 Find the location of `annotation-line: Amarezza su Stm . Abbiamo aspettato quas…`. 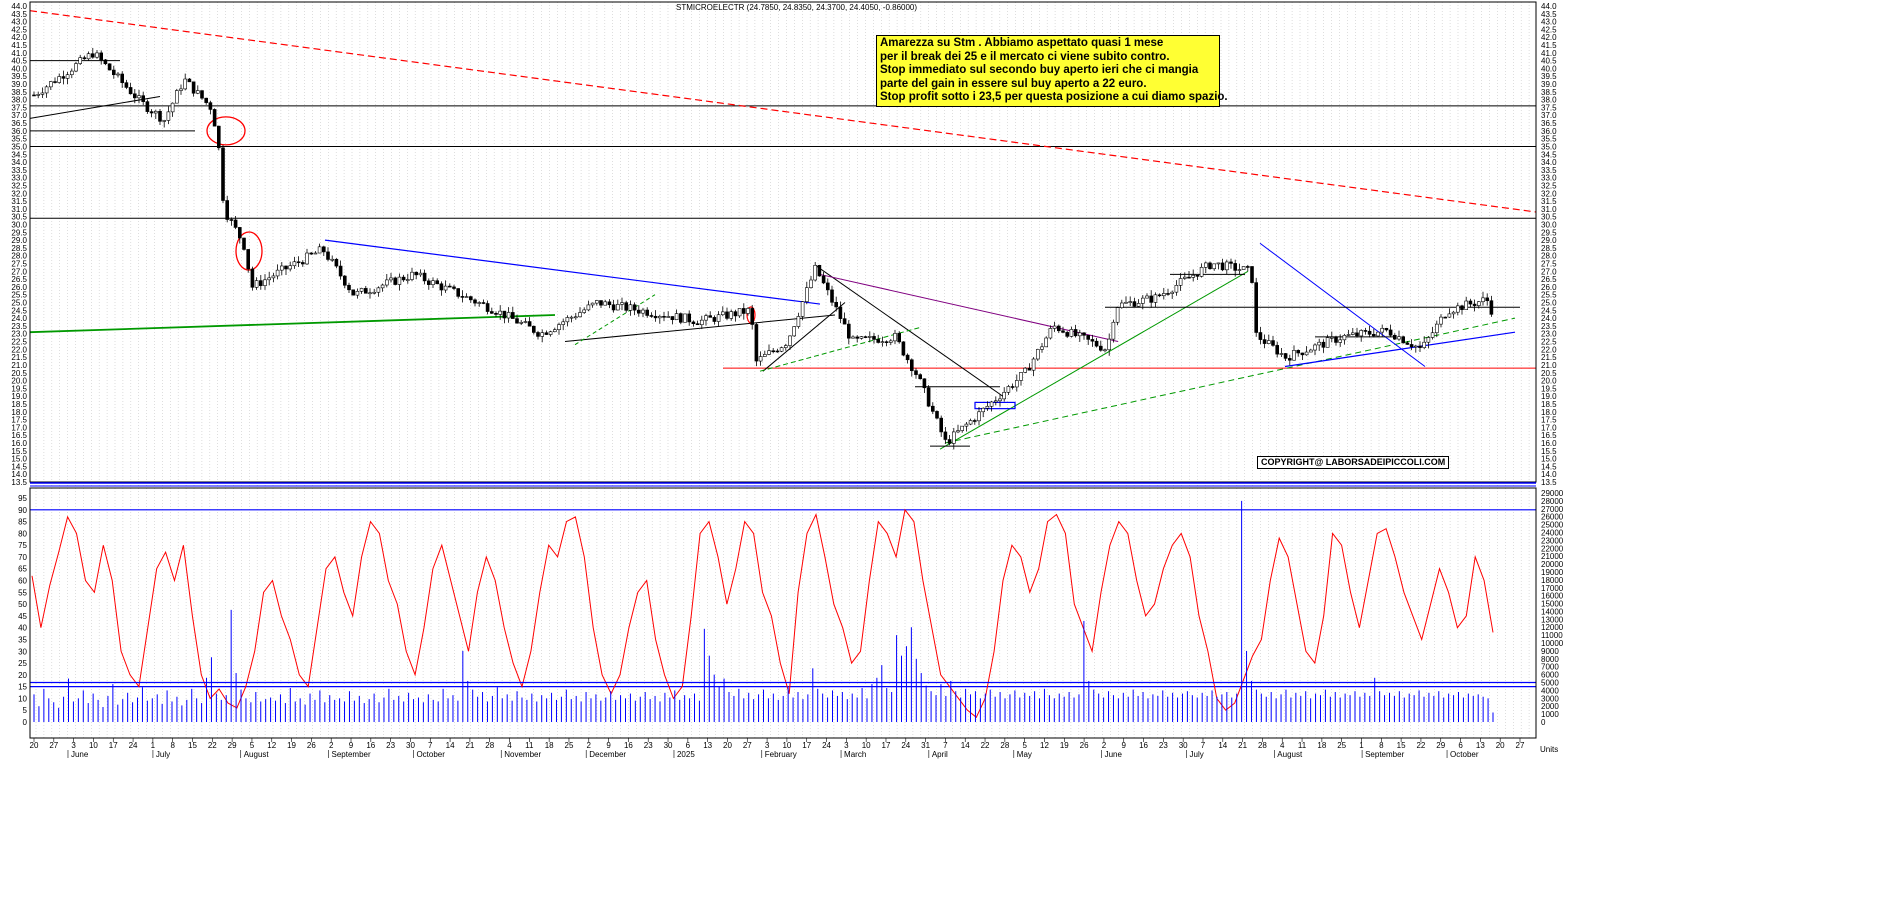

annotation-line: Amarezza su Stm . Abbiamo aspettato quas… is located at coordinates (1022, 43).